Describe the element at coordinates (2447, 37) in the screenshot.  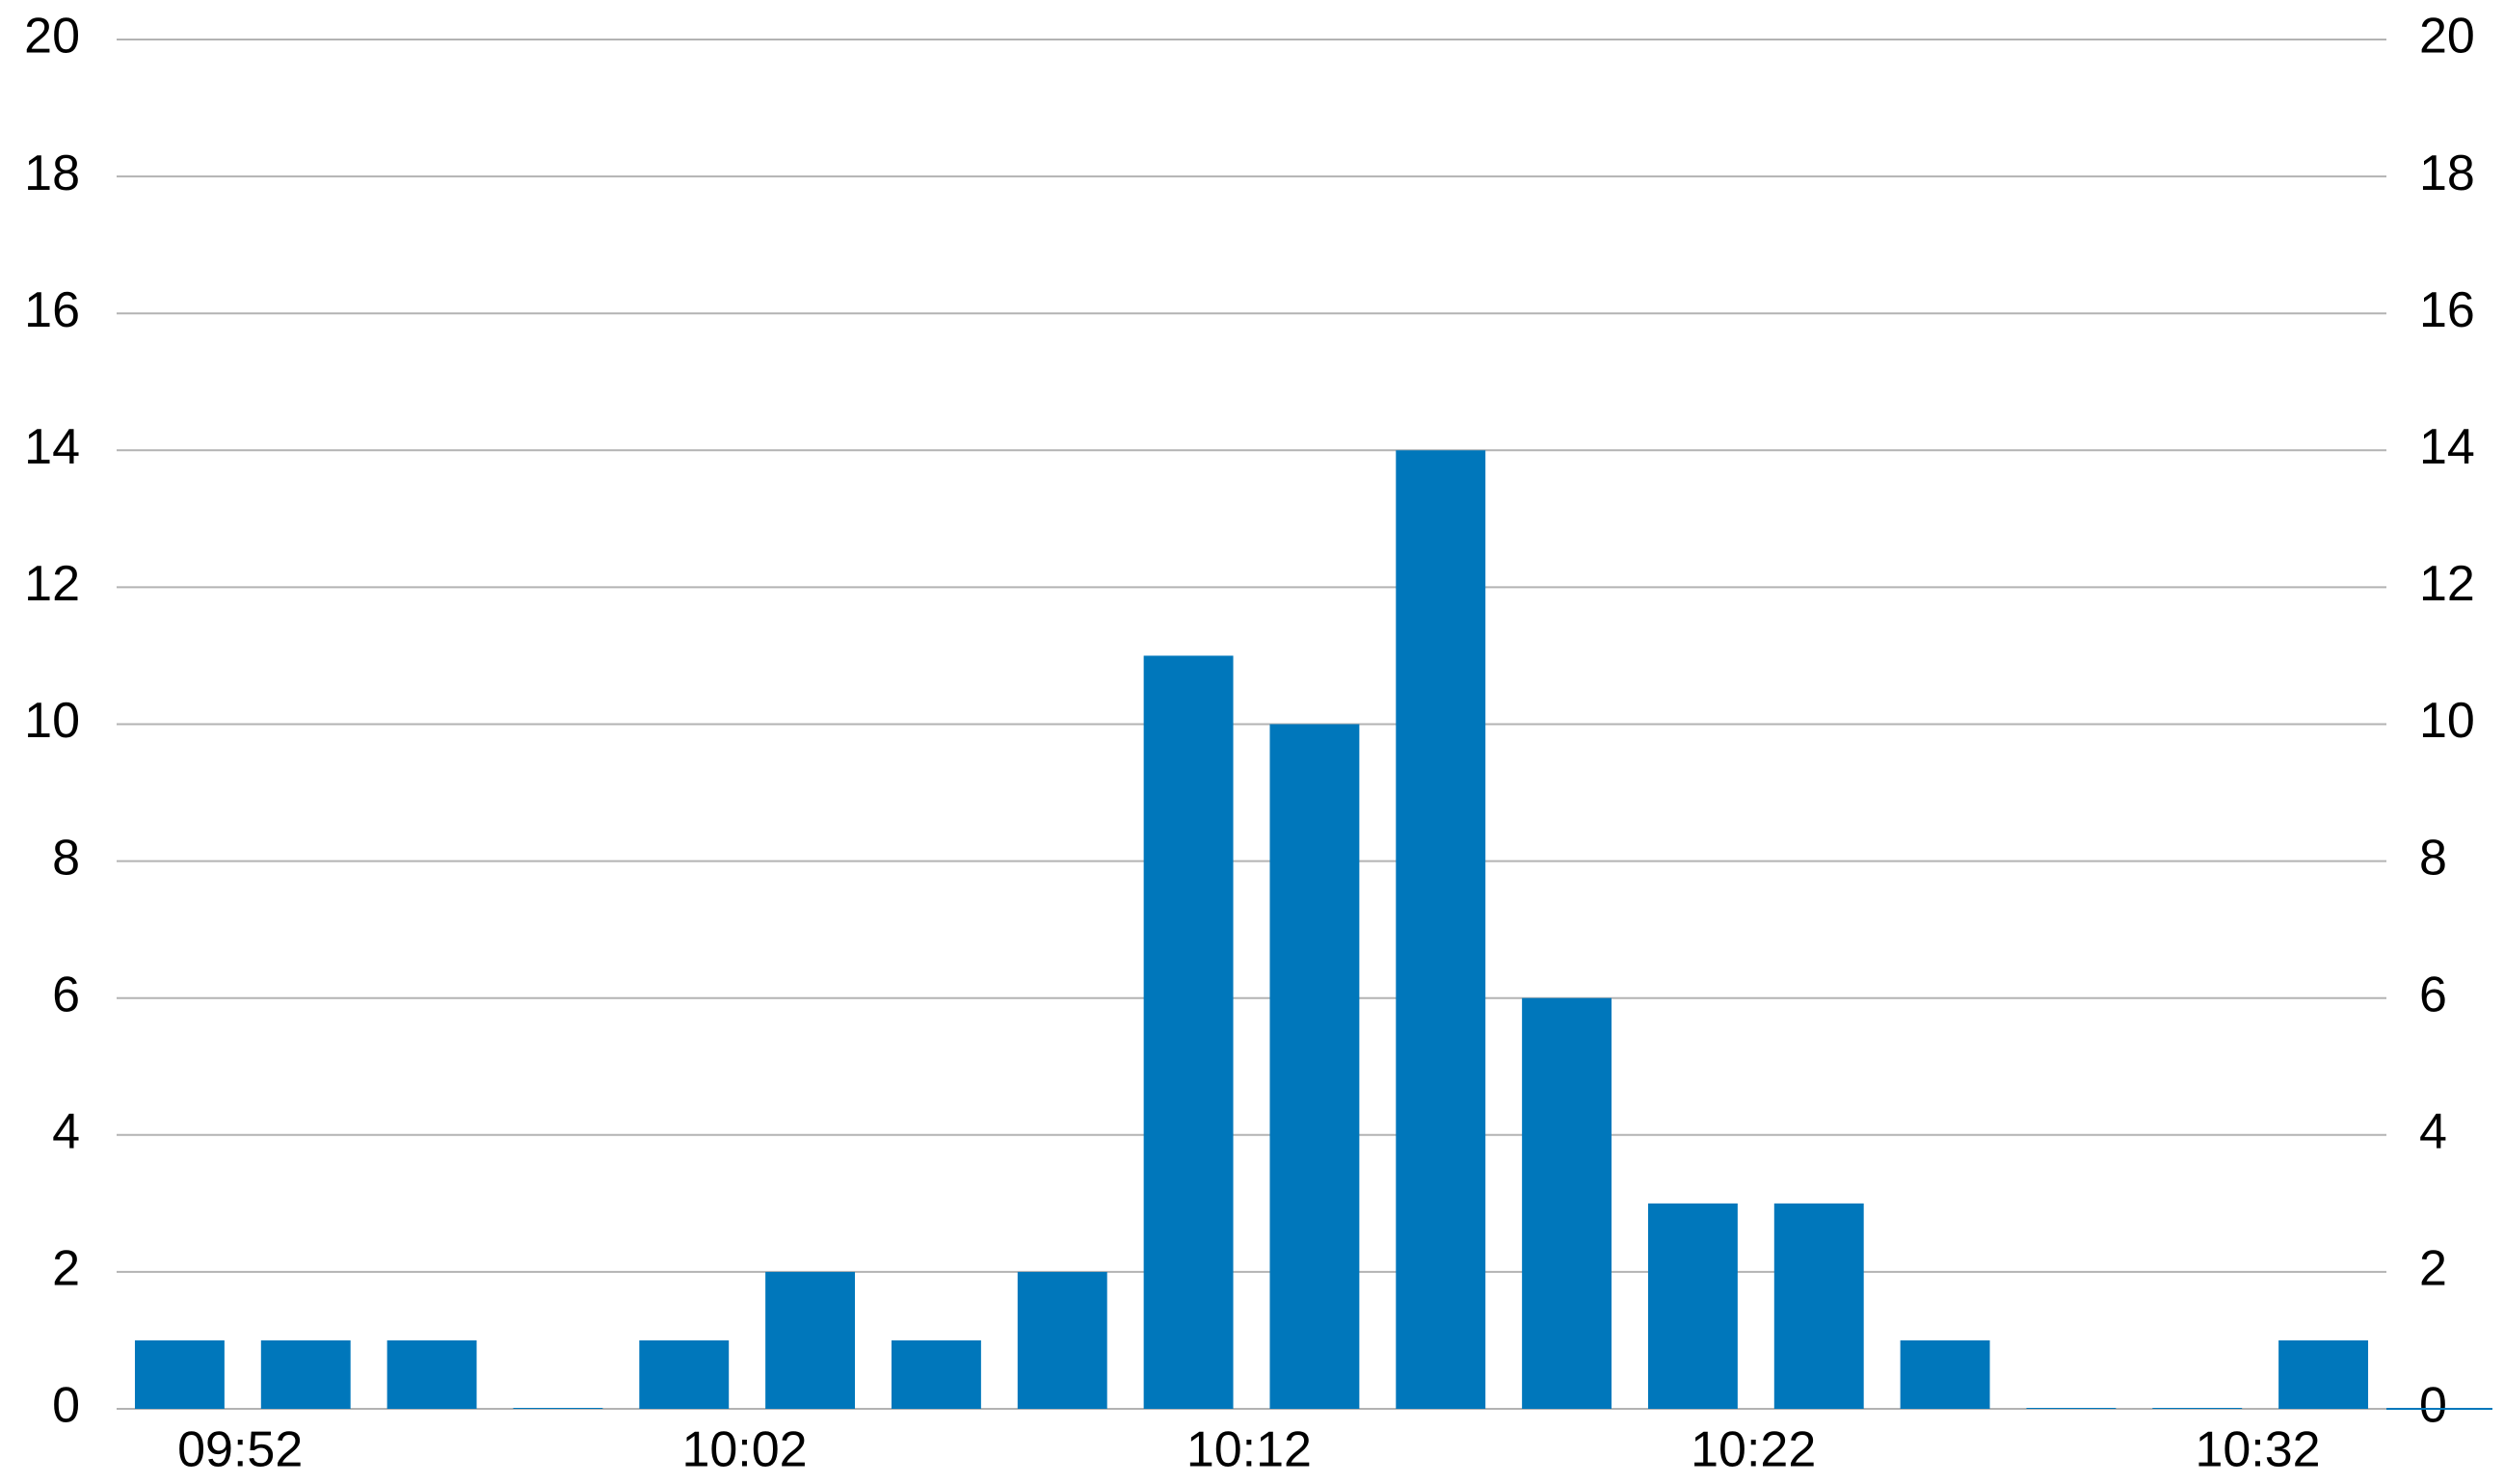
I see `y2-tick-label: 20` at that location.